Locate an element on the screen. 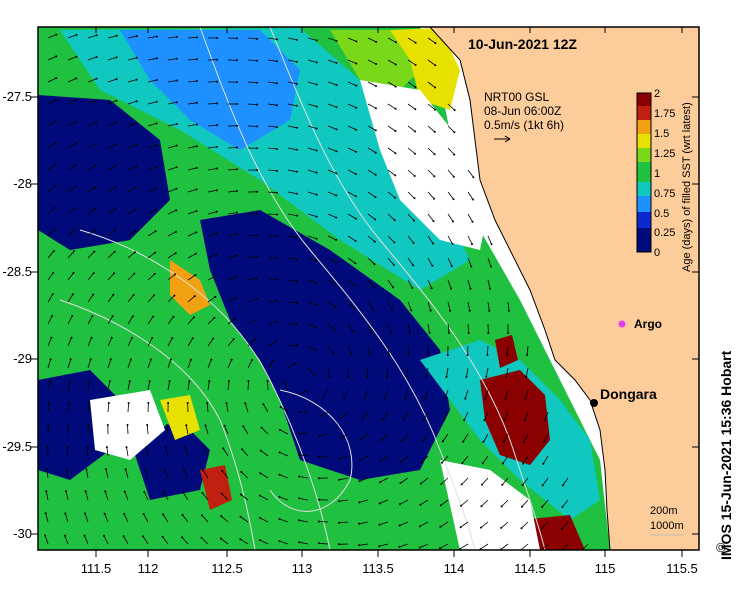  colorbar-tick-label: 2 is located at coordinates (657, 94).